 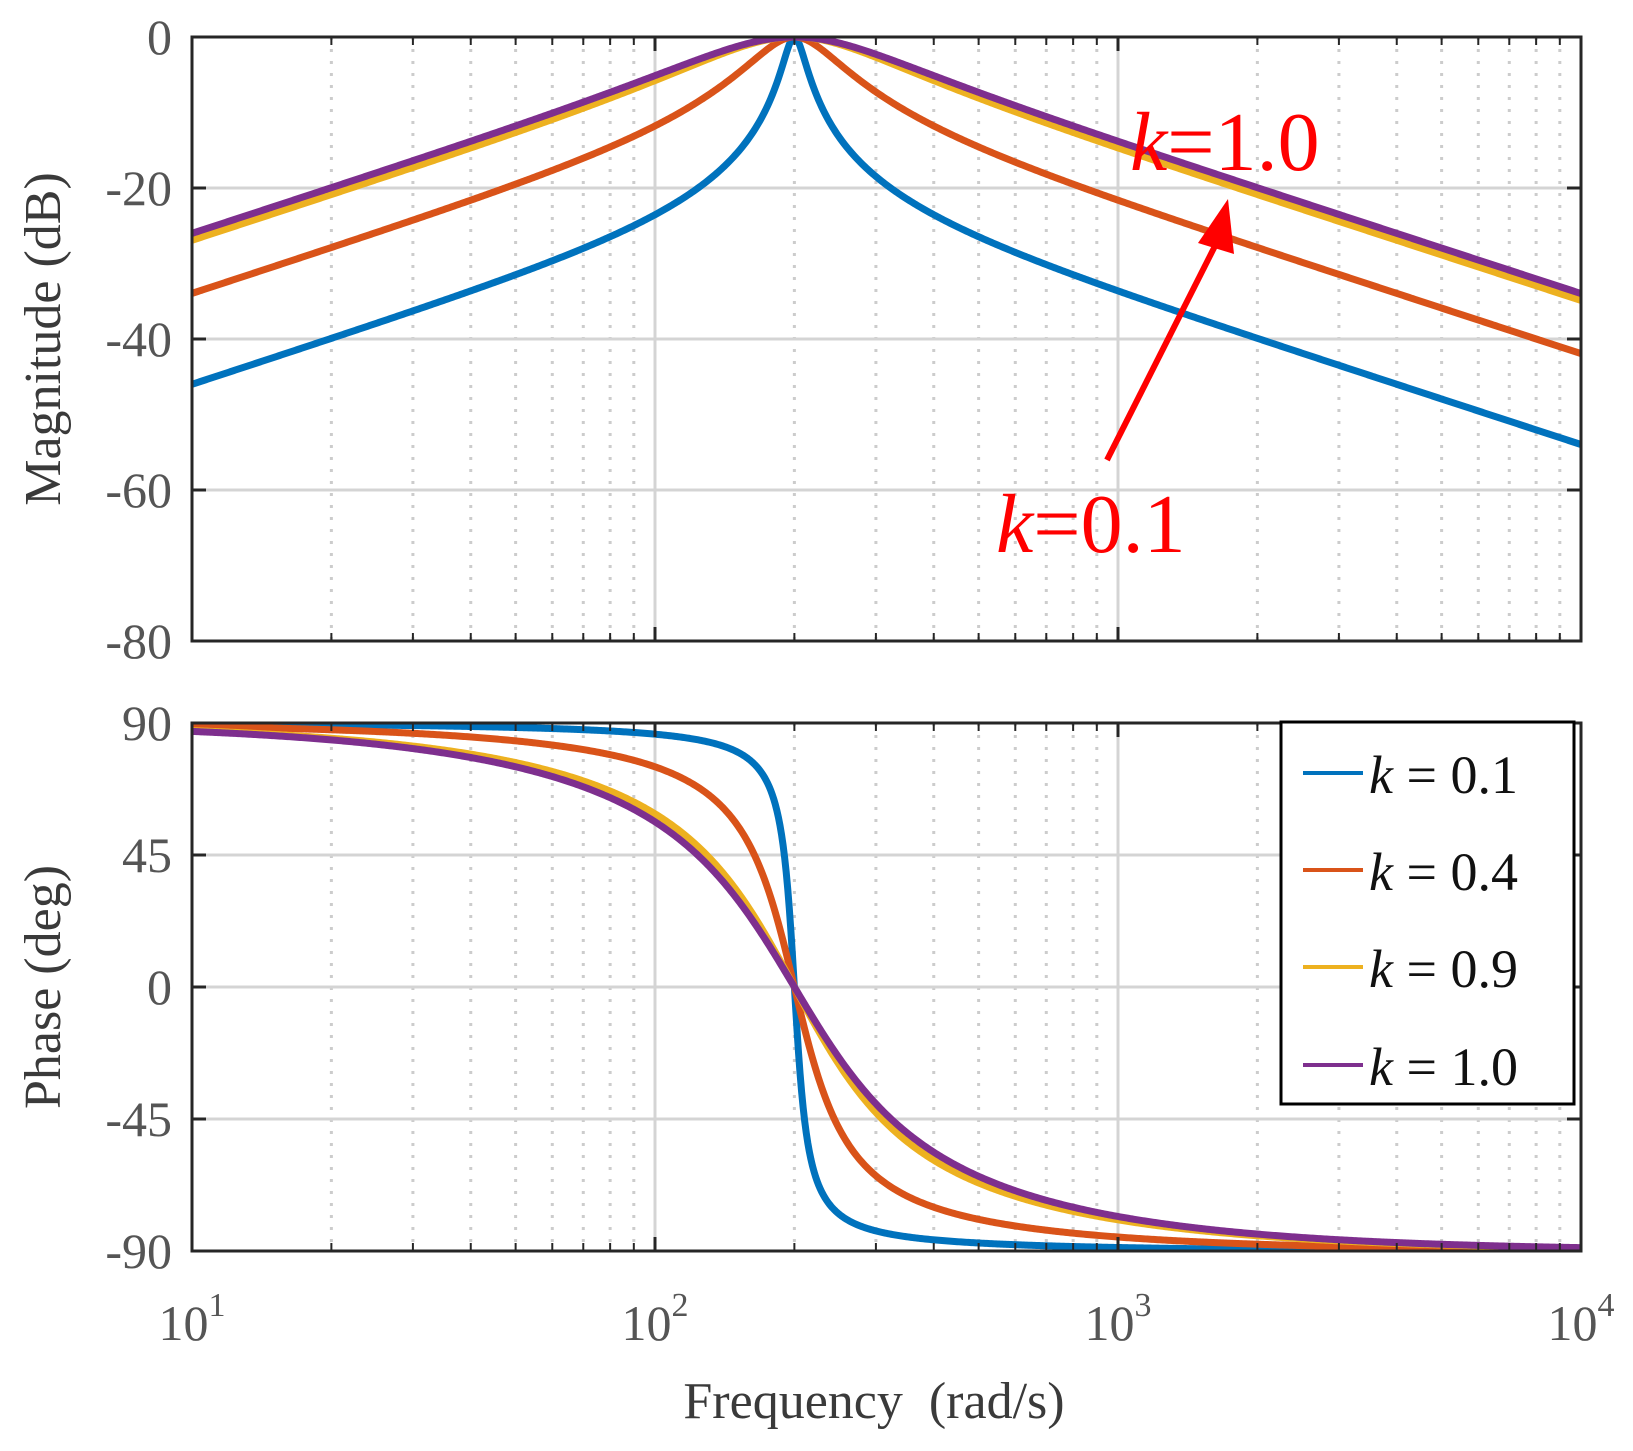 What do you see at coordinates (138, 1119) in the screenshot?
I see `ytick-label: -45` at bounding box center [138, 1119].